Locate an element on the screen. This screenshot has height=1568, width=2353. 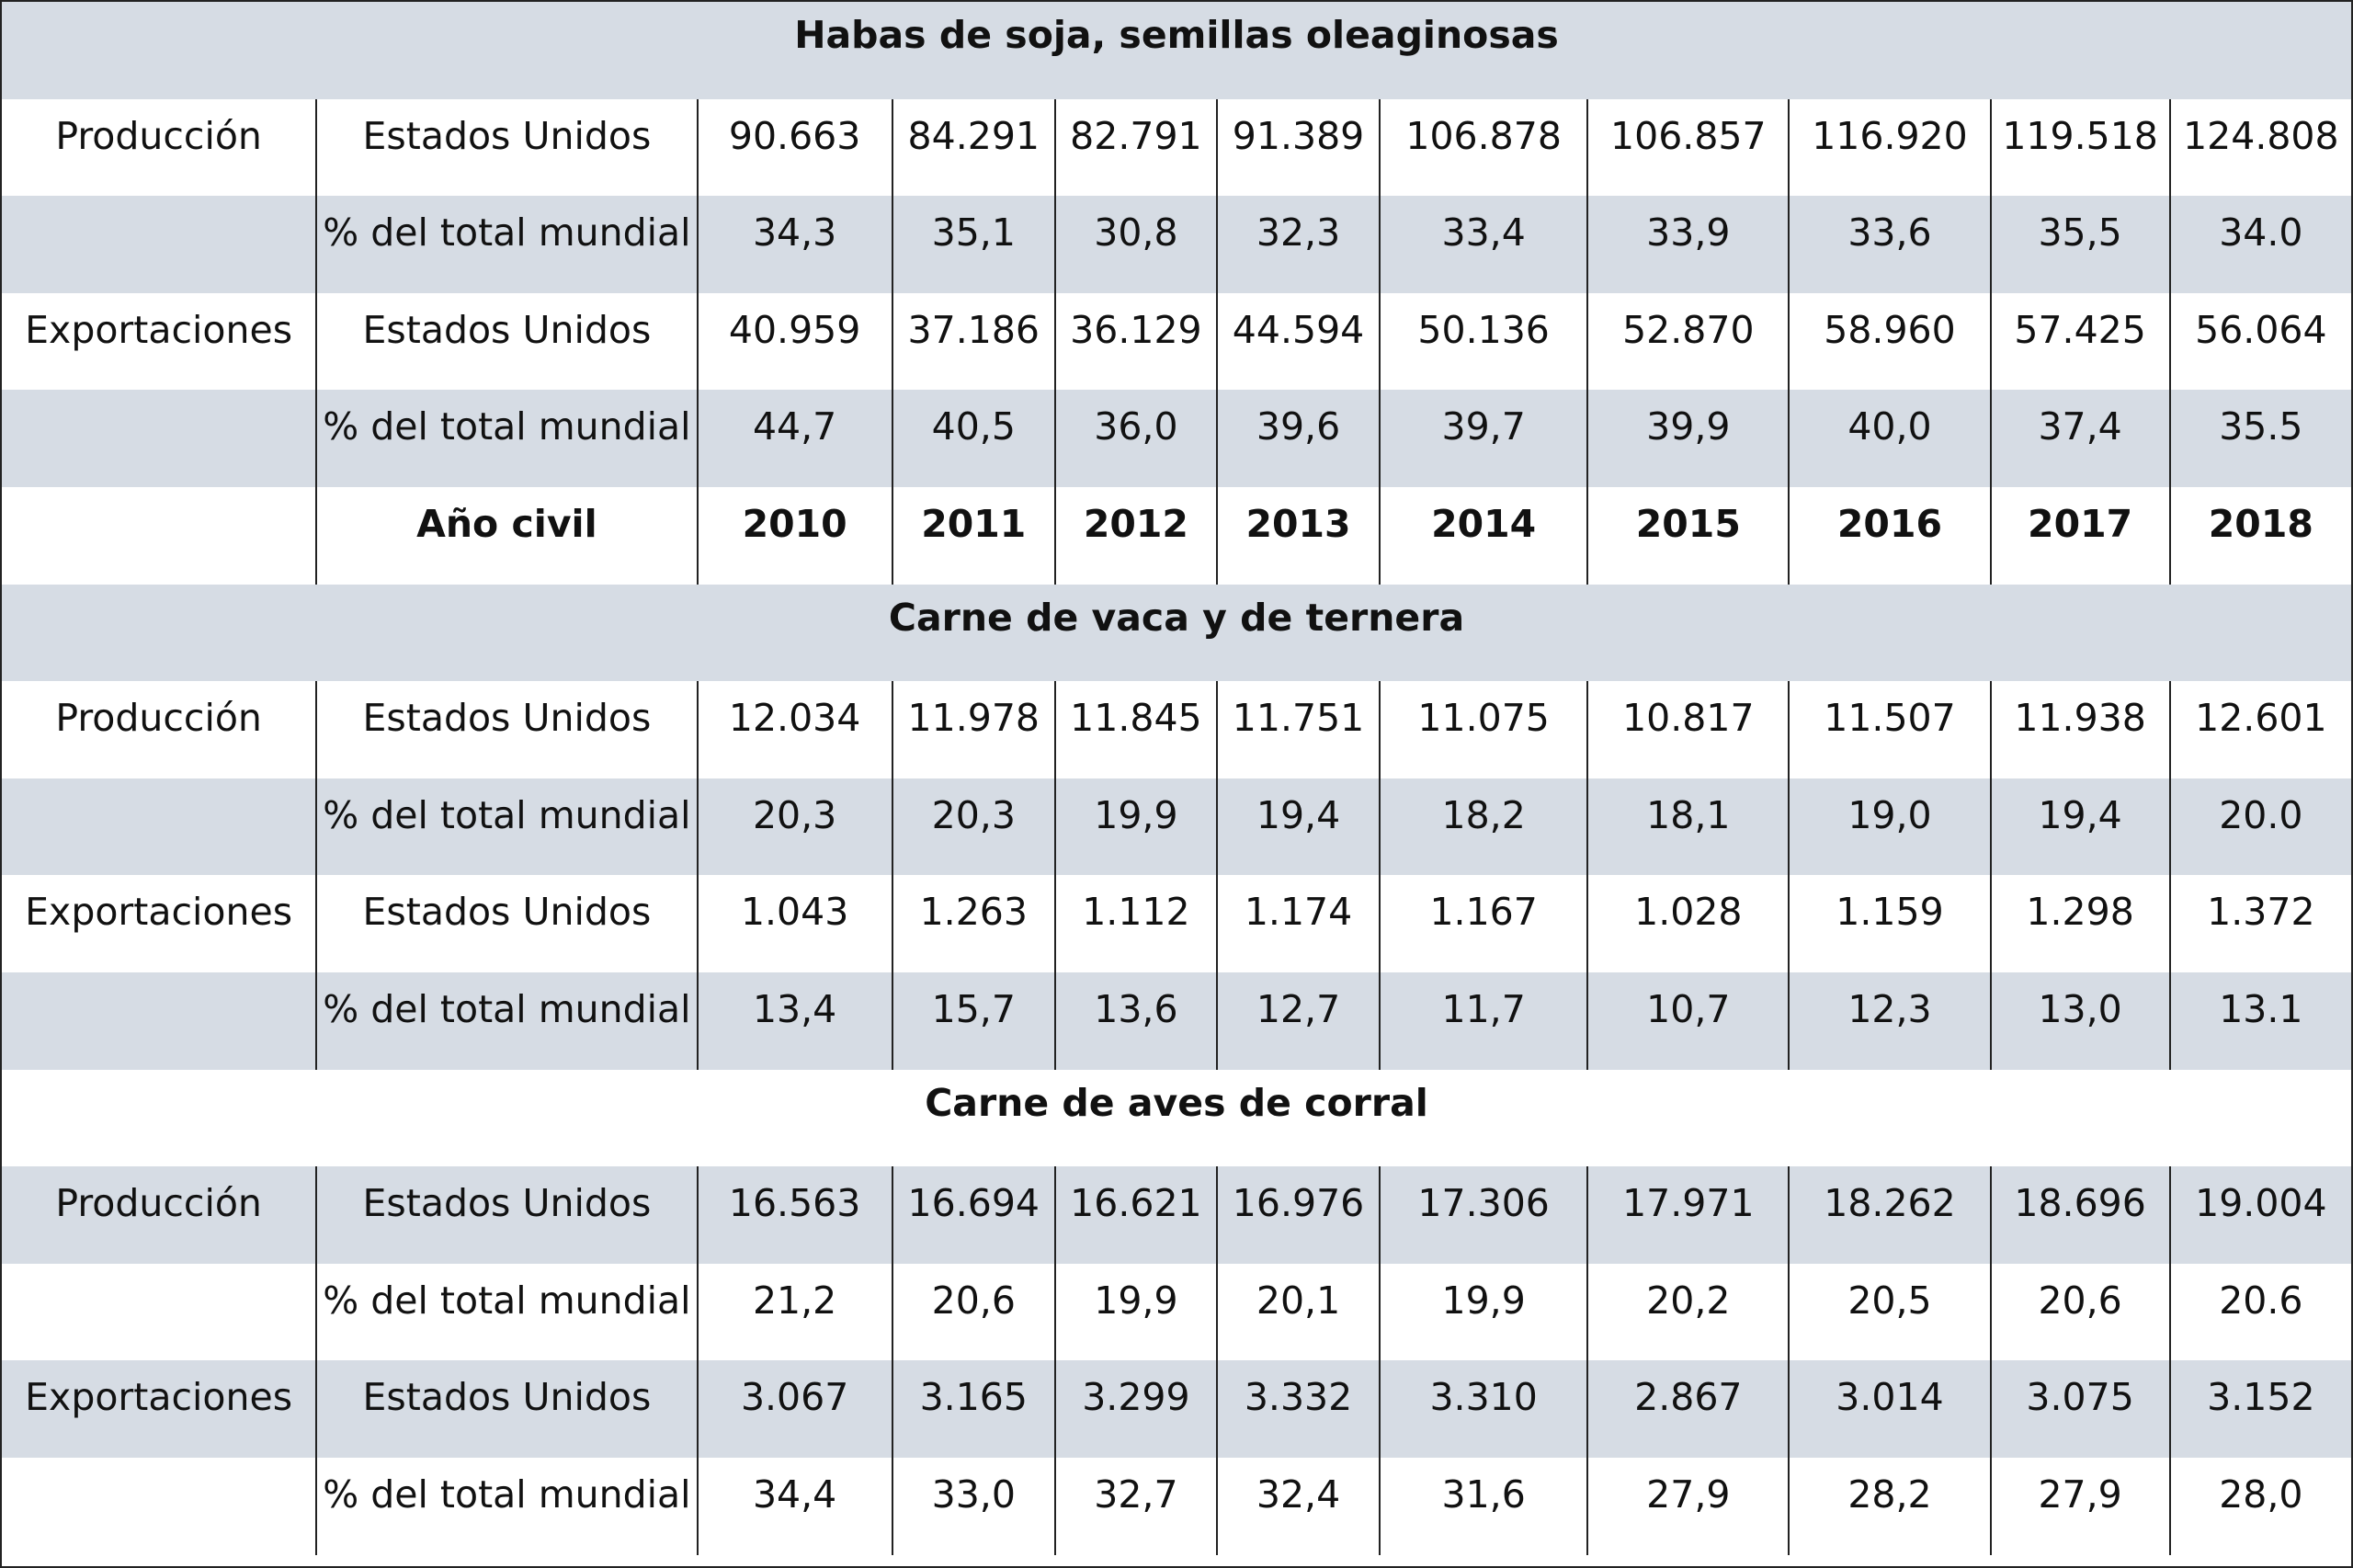
value-cell: 20.0 is located at coordinates (2259, 827).